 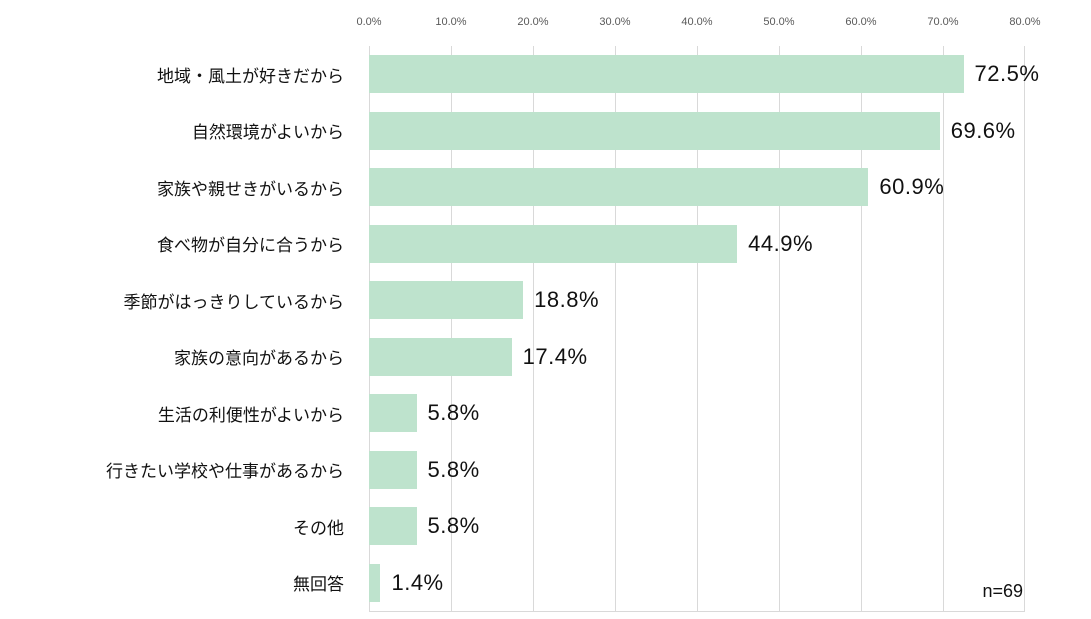 What do you see at coordinates (250, 246) in the screenshot?
I see `category-label: 食べ物が自分に合うから` at bounding box center [250, 246].